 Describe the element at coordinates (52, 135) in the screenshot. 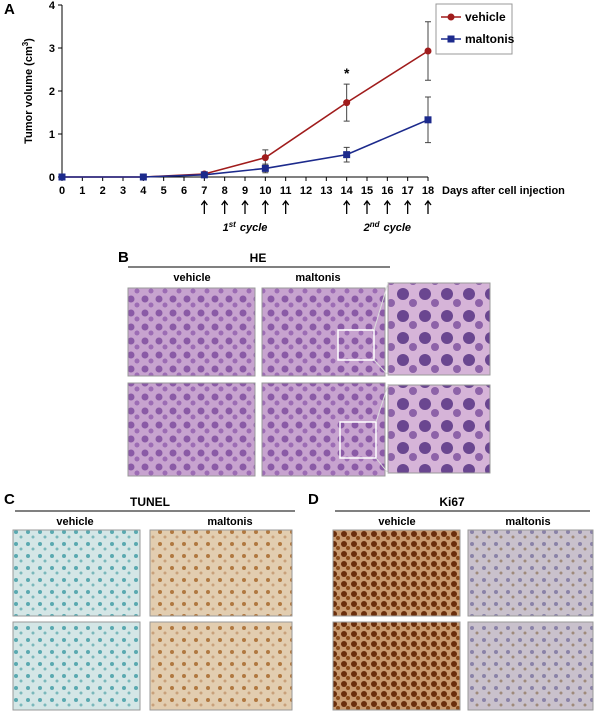

I see `y-tick-label: 1` at that location.